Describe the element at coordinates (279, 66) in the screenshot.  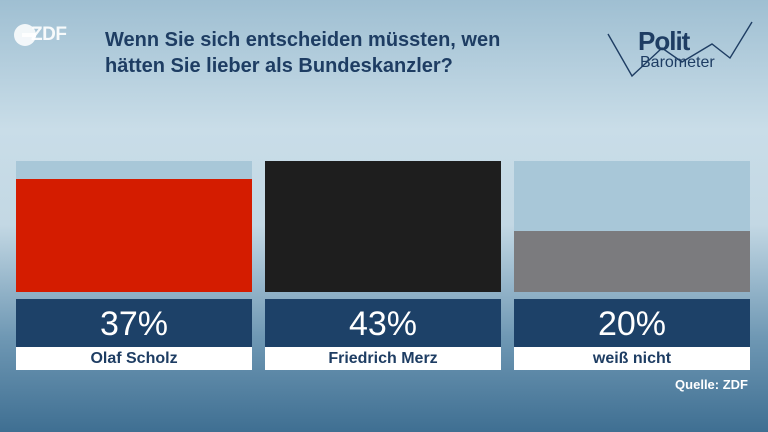
I see `chart-title-line-2: hätten Sie lieber als Bundeskanzler?` at that location.